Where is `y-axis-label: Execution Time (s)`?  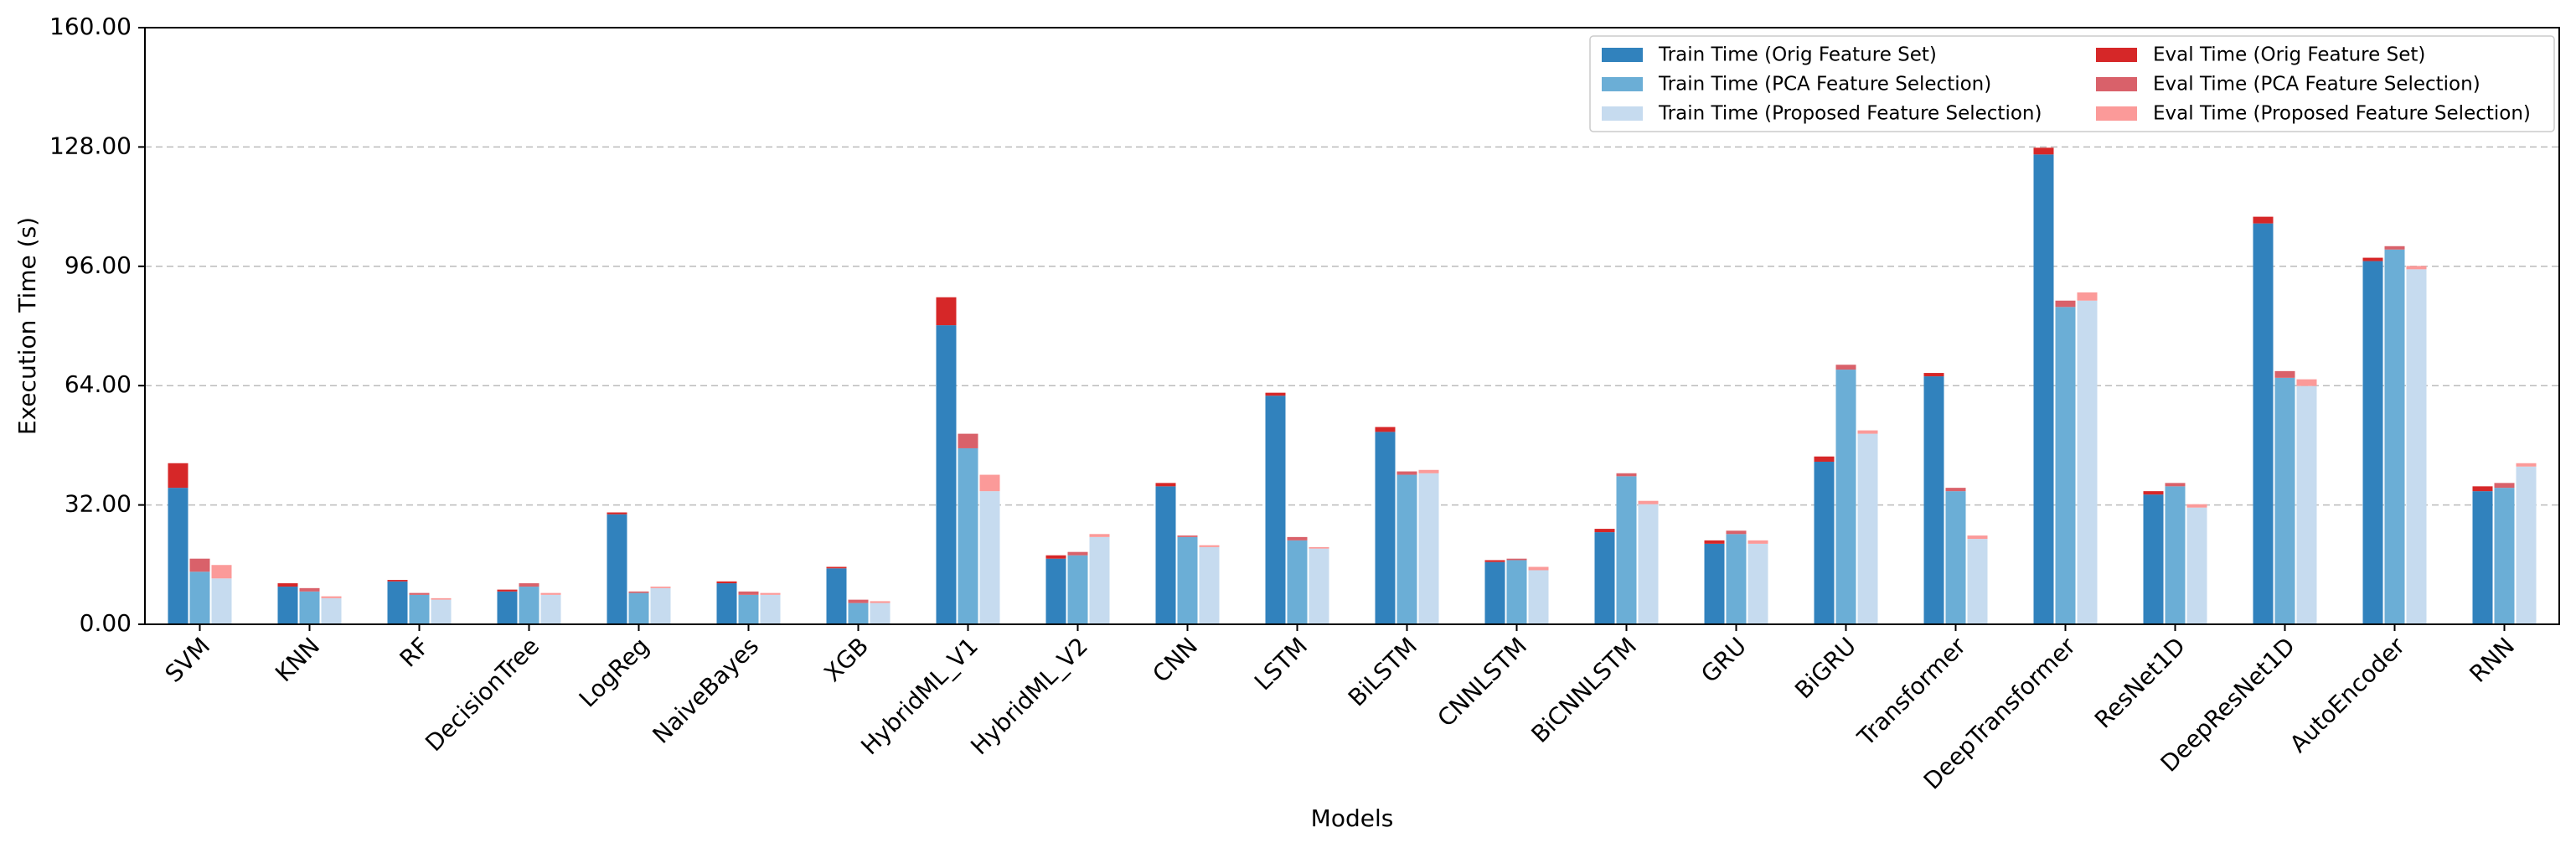 y-axis-label: Execution Time (s) is located at coordinates (27, 326).